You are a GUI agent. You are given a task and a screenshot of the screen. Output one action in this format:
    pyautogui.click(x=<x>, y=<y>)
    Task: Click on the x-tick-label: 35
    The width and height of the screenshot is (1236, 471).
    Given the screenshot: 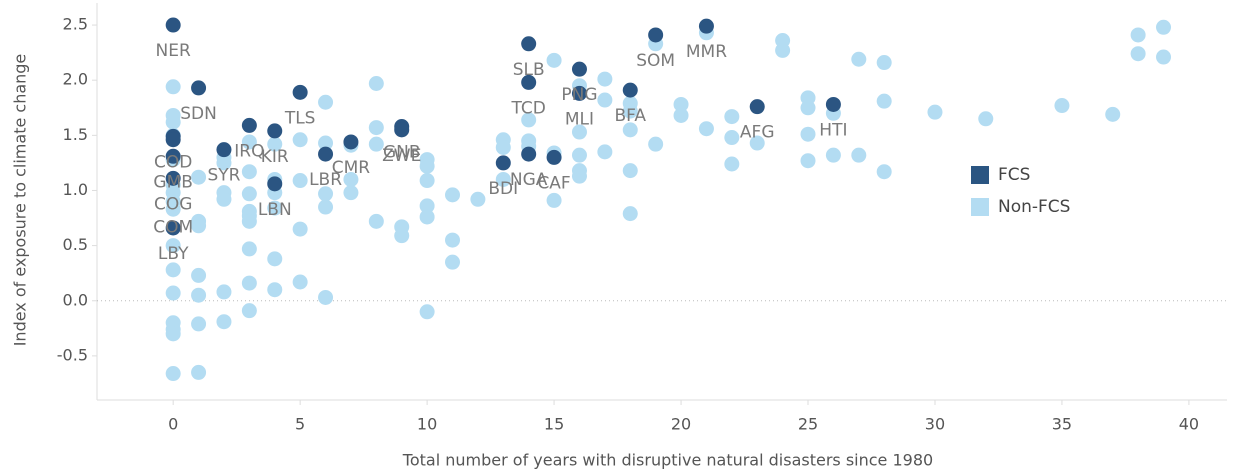 What is the action you would take?
    pyautogui.click(x=1062, y=424)
    